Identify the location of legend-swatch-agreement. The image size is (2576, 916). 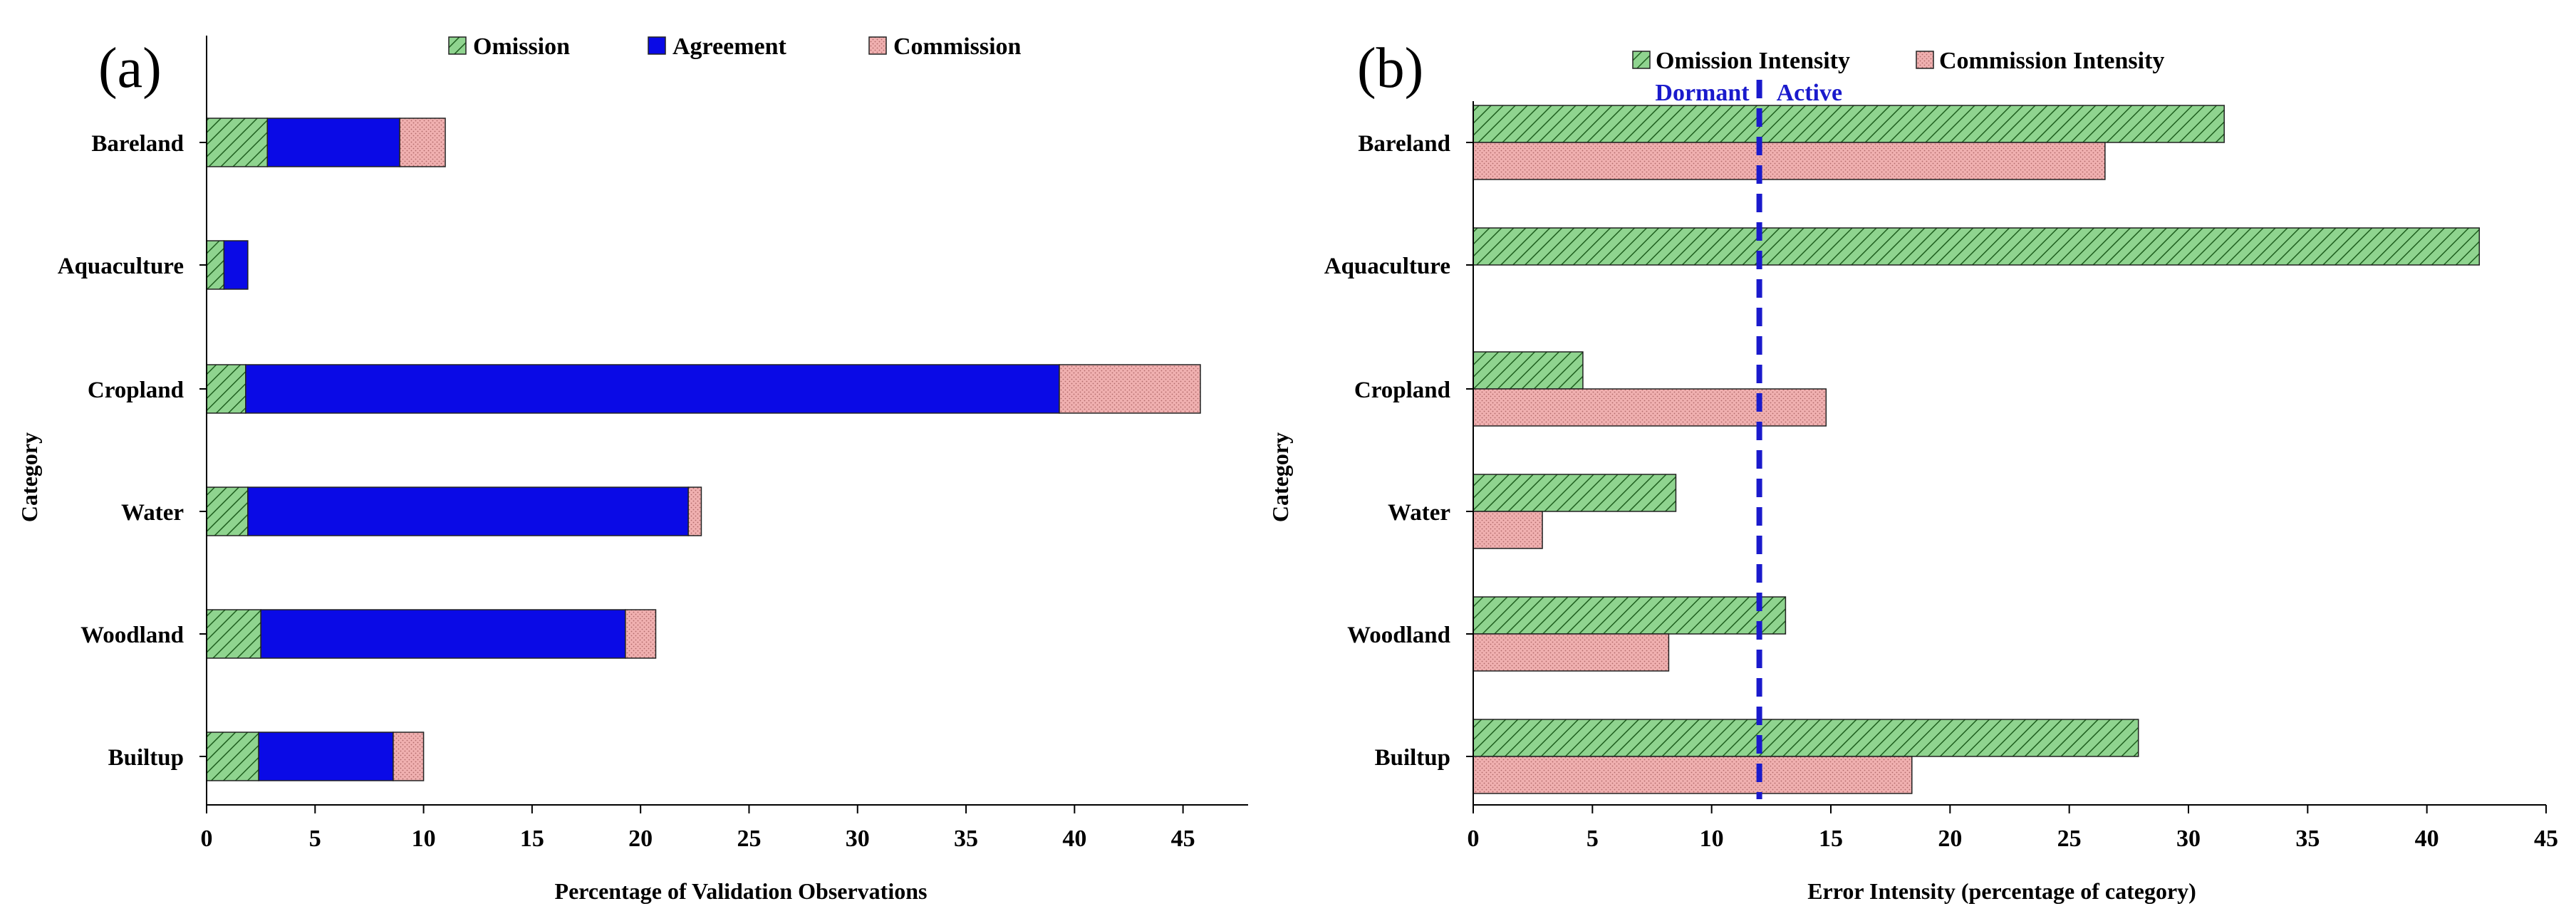
(657, 45).